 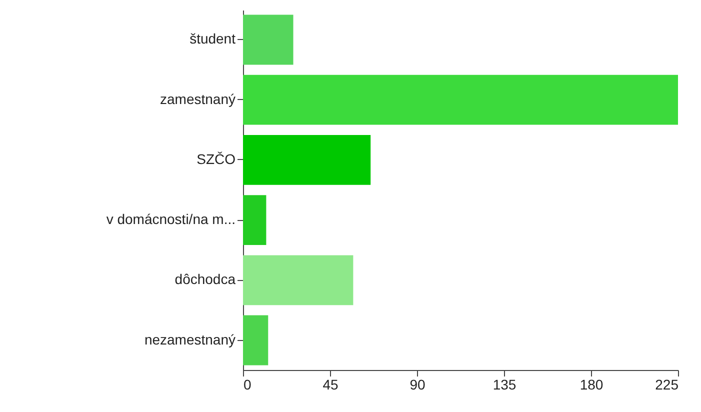 What do you see at coordinates (592, 384) in the screenshot?
I see `x-tick-label: 180` at bounding box center [592, 384].